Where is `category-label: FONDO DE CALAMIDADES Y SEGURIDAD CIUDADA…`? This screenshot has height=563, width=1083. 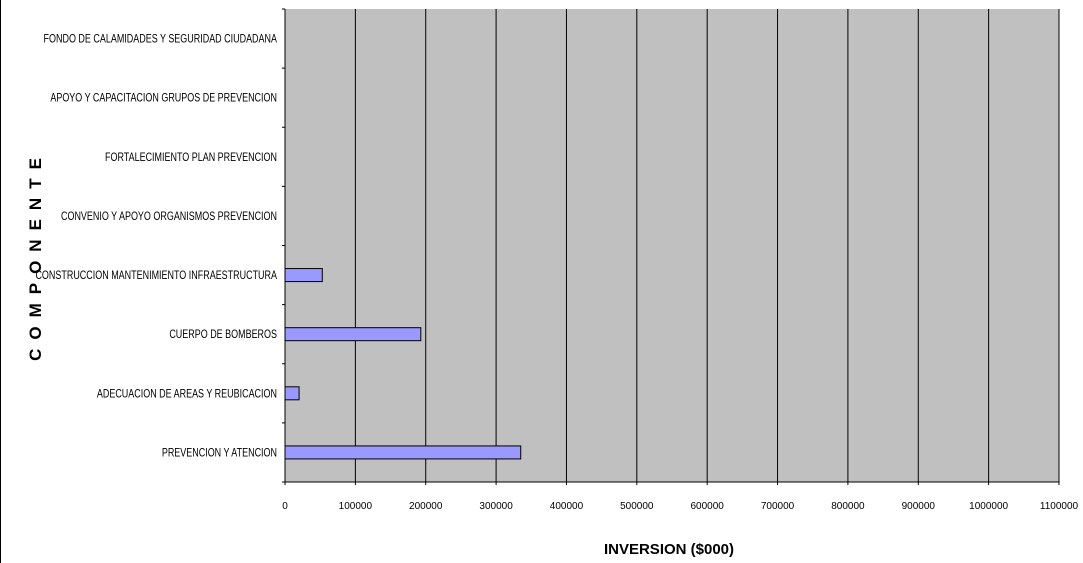
category-label: FONDO DE CALAMIDADES Y SEGURIDAD CIUDADA… is located at coordinates (161, 40).